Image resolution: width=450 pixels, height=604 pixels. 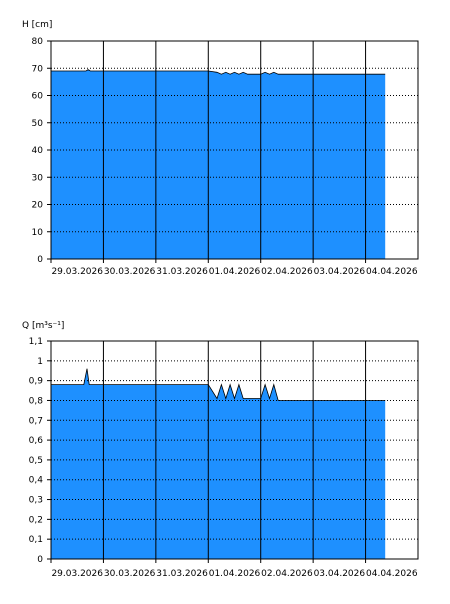 What do you see at coordinates (36, 441) in the screenshot?
I see `y-tick-label: 0,6` at bounding box center [36, 441].